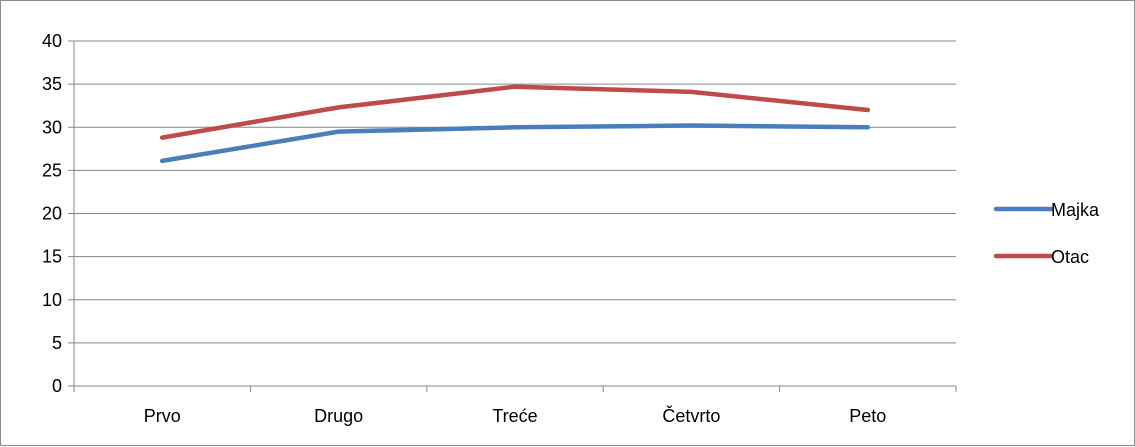 Image resolution: width=1135 pixels, height=447 pixels. What do you see at coordinates (52, 214) in the screenshot?
I see `y-tick-label: 20` at bounding box center [52, 214].